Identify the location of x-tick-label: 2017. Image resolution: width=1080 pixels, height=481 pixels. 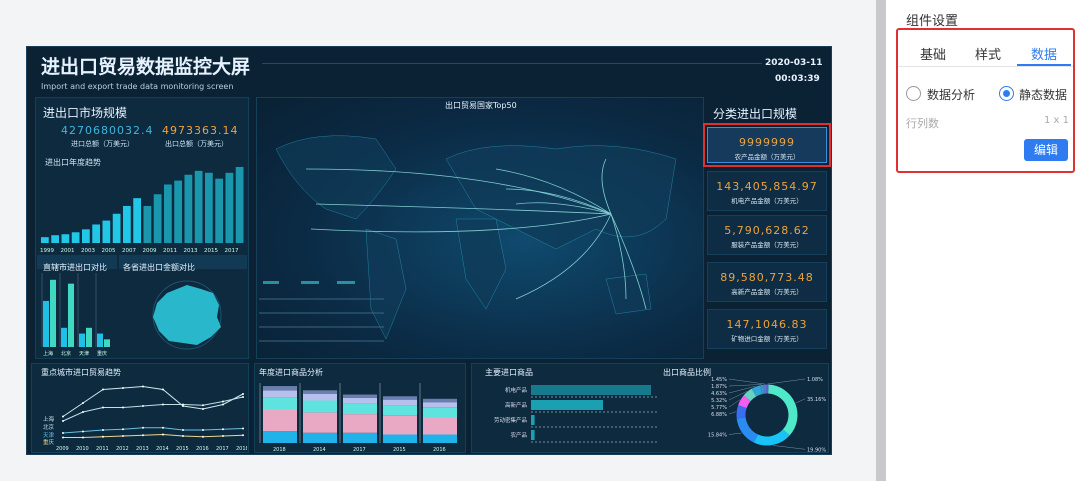
(222, 449).